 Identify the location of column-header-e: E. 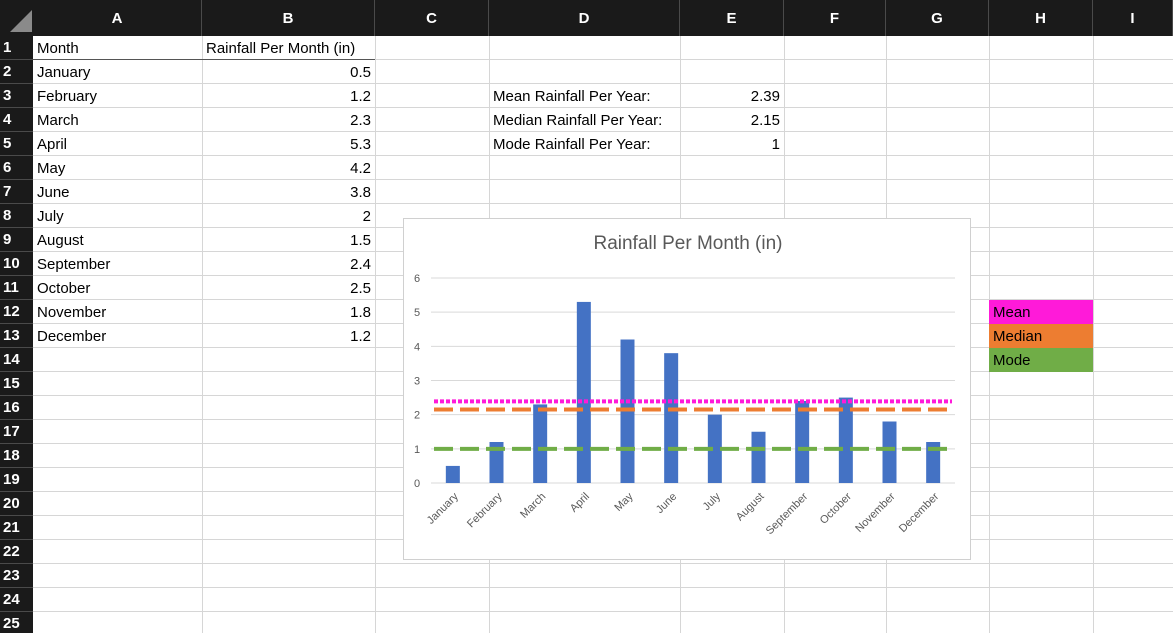
(732, 18).